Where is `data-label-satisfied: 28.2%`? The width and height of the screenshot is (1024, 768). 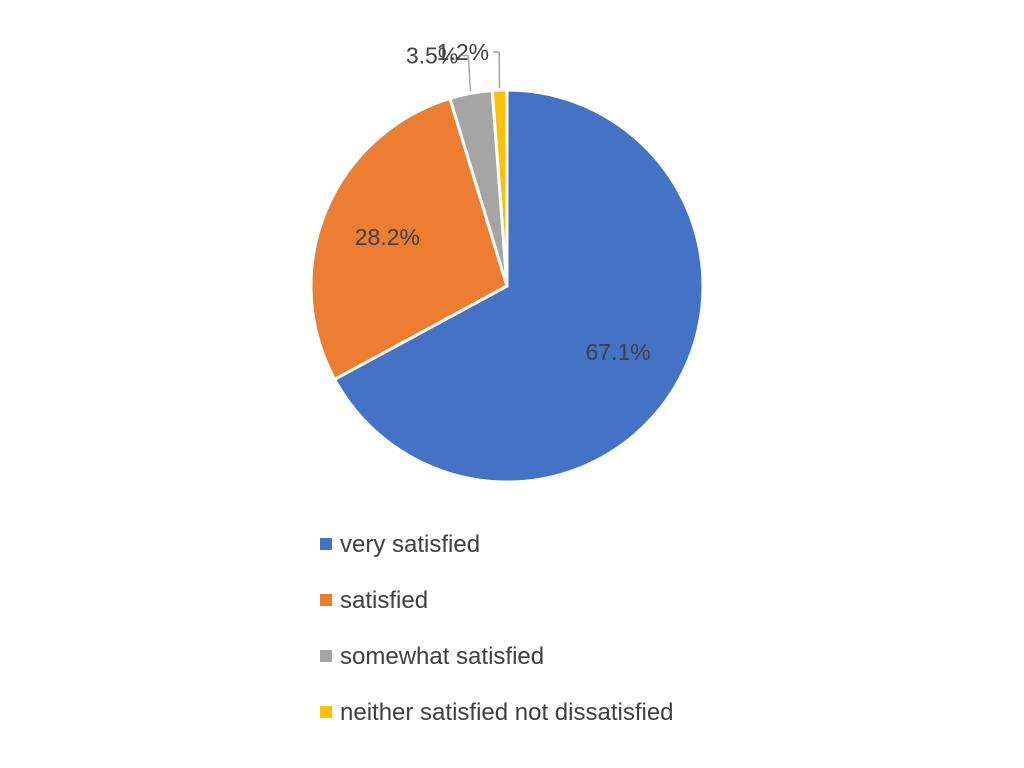 data-label-satisfied: 28.2% is located at coordinates (387, 237).